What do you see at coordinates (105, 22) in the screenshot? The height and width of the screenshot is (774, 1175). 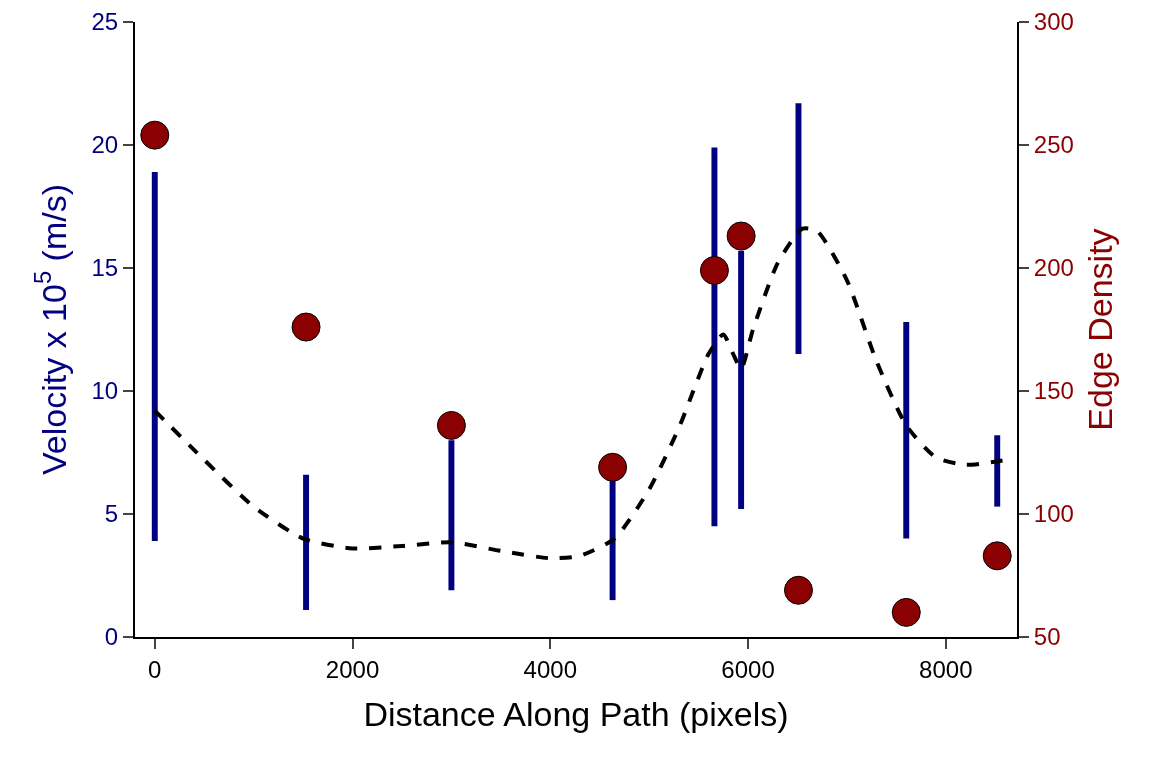 I see `y-tick-label: 25` at bounding box center [105, 22].